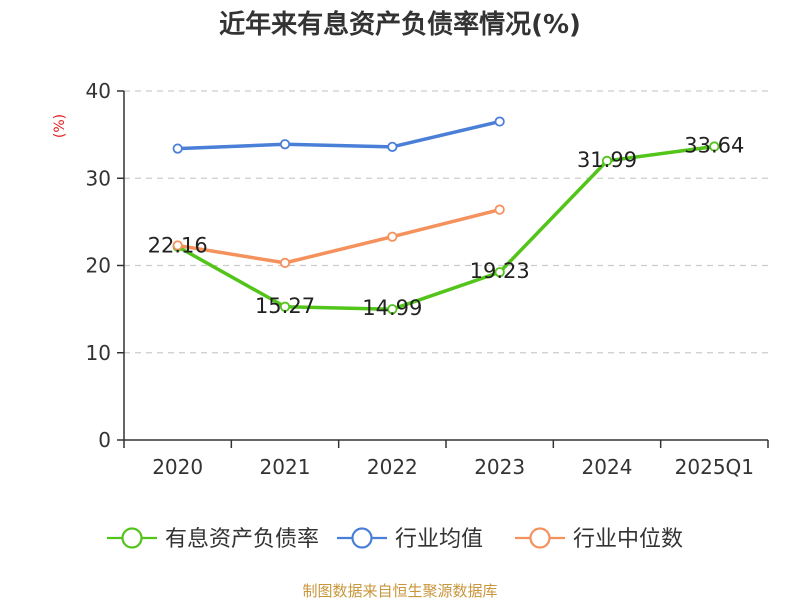 This screenshot has height=600, width=800. I want to click on y-tick-label: 0, so click(104, 440).